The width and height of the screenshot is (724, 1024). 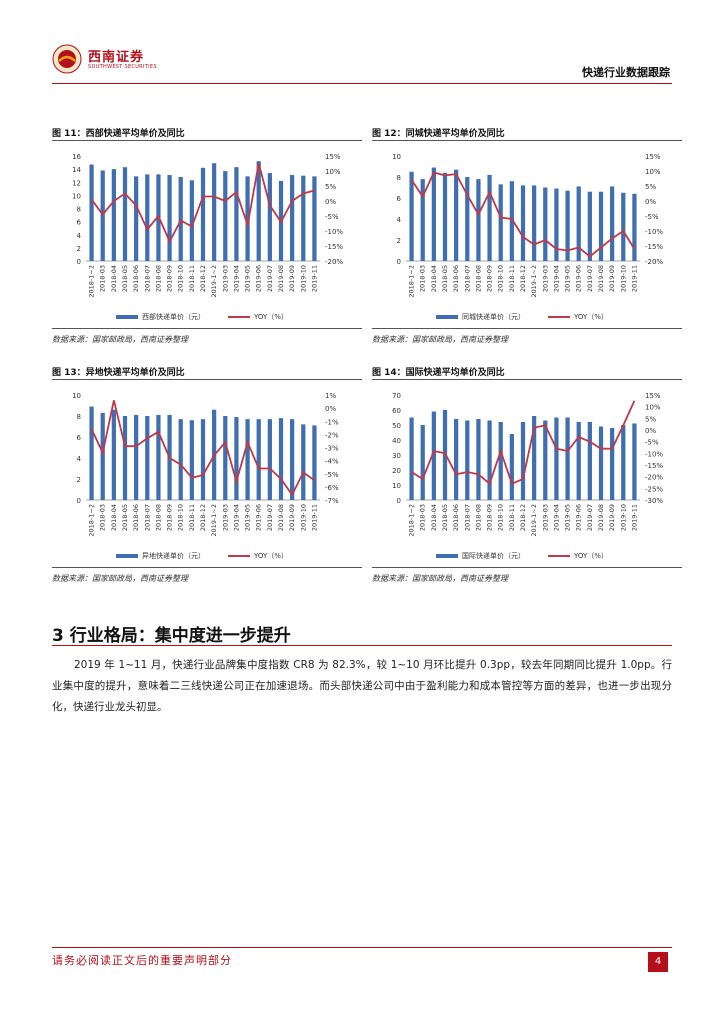 What do you see at coordinates (650, 431) in the screenshot?
I see `y-right-tick-label: 0%` at bounding box center [650, 431].